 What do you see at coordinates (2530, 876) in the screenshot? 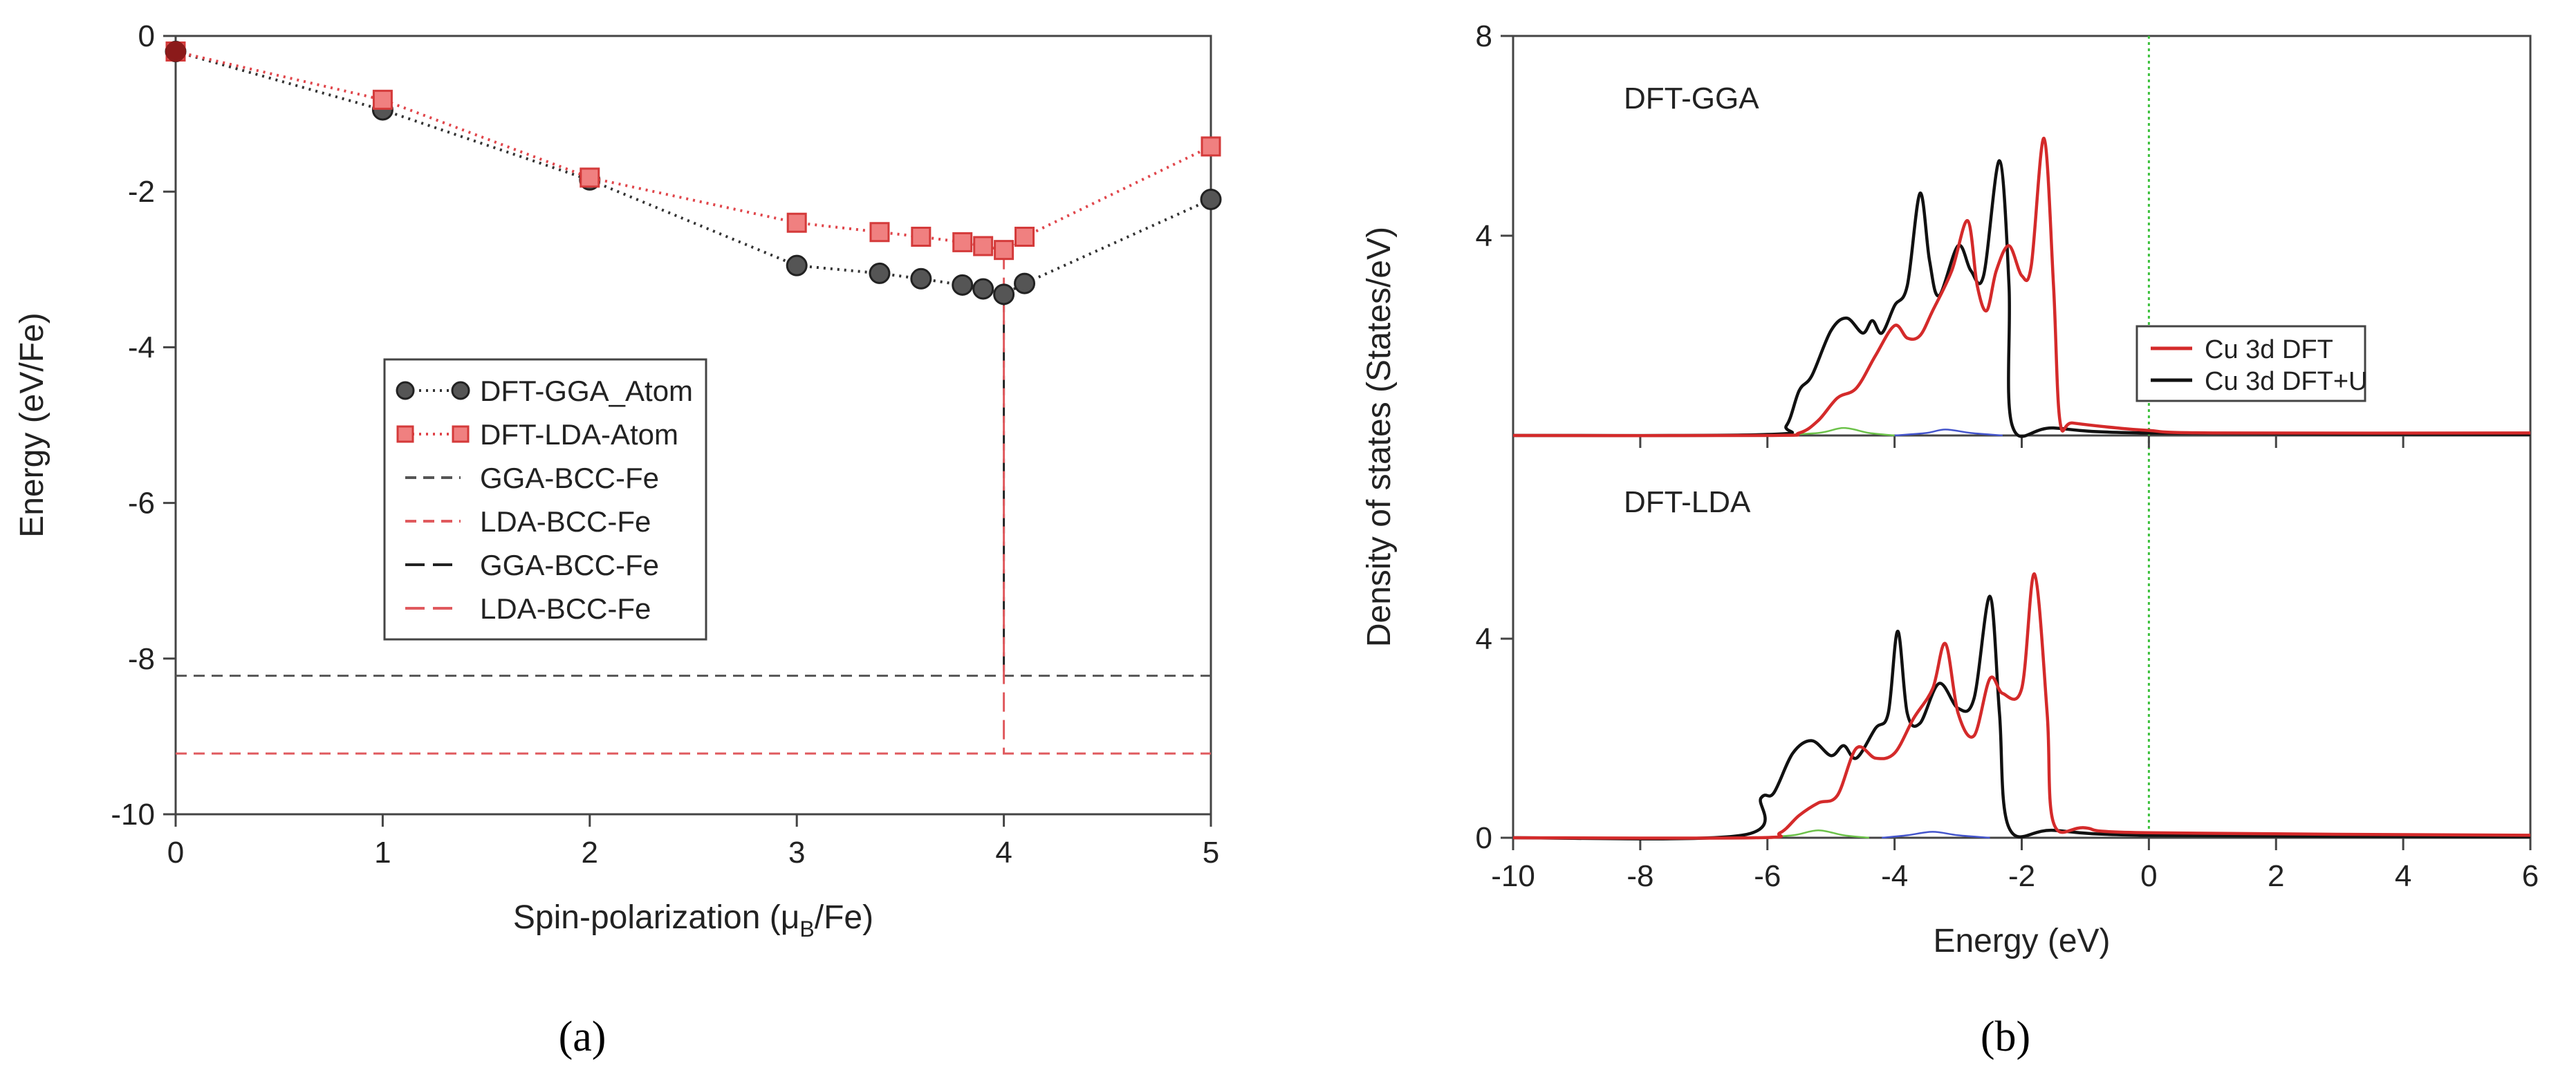
I see `x-tick-label: 6` at bounding box center [2530, 876].